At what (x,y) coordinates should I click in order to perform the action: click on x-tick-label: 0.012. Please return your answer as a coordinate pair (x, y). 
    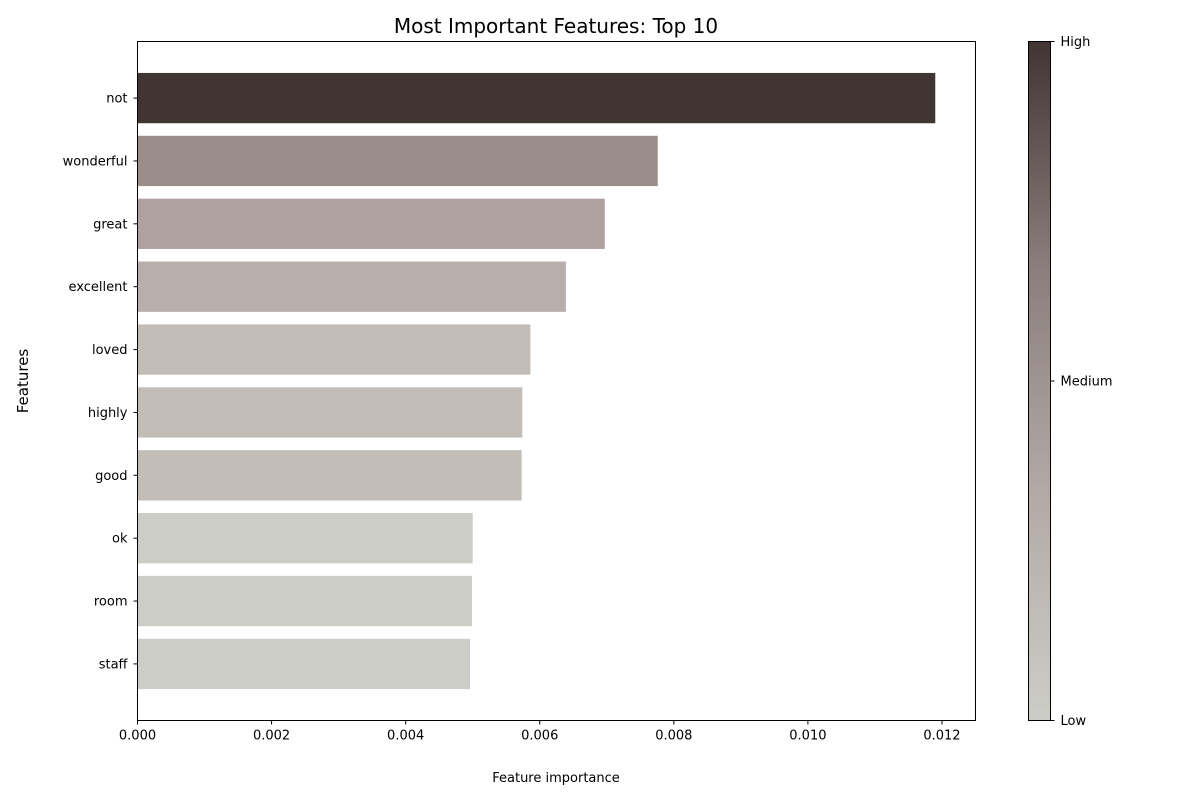
    Looking at the image, I should click on (941, 736).